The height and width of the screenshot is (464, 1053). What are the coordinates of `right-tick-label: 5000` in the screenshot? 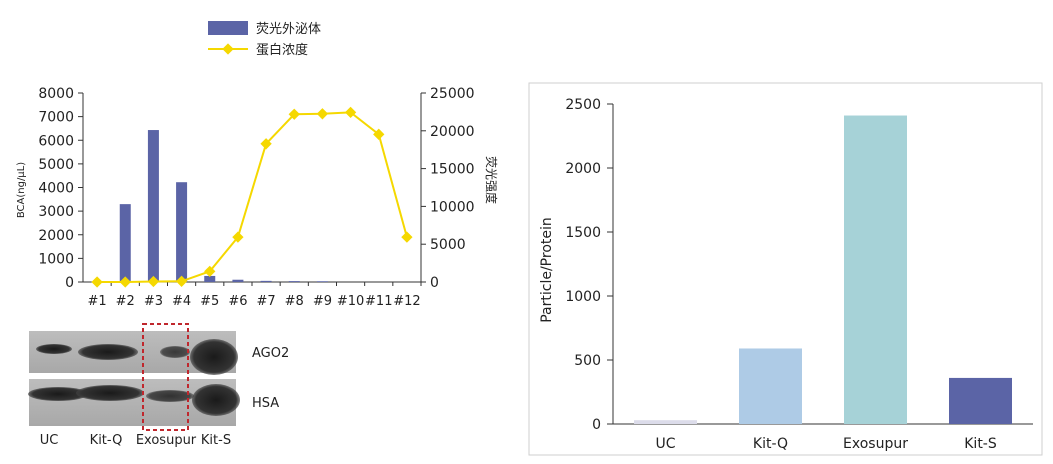 It's located at (448, 245).